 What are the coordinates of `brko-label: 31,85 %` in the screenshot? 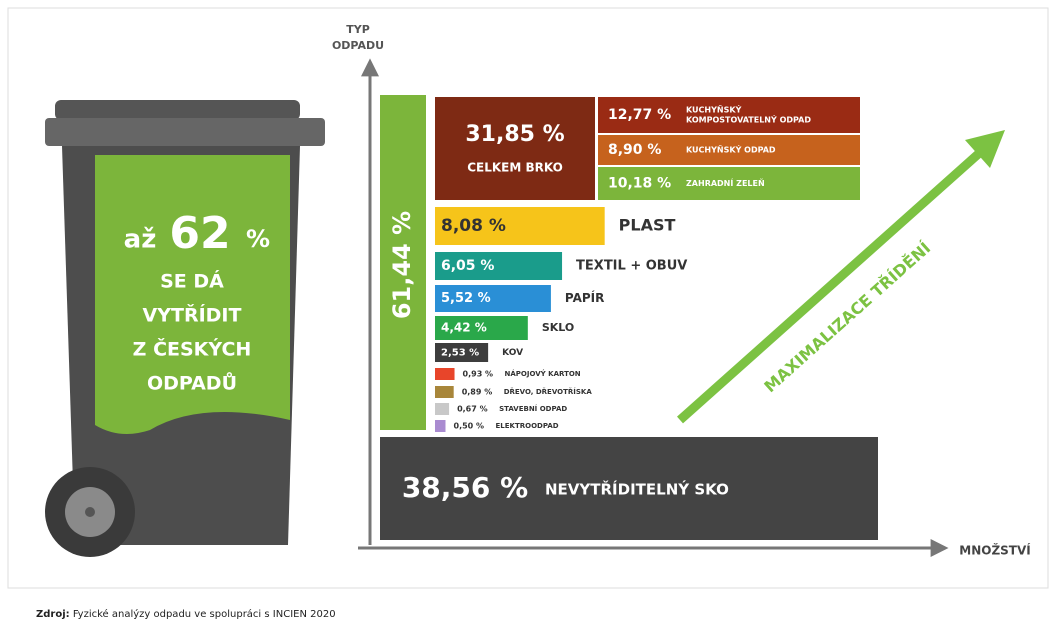 It's located at (514, 134).